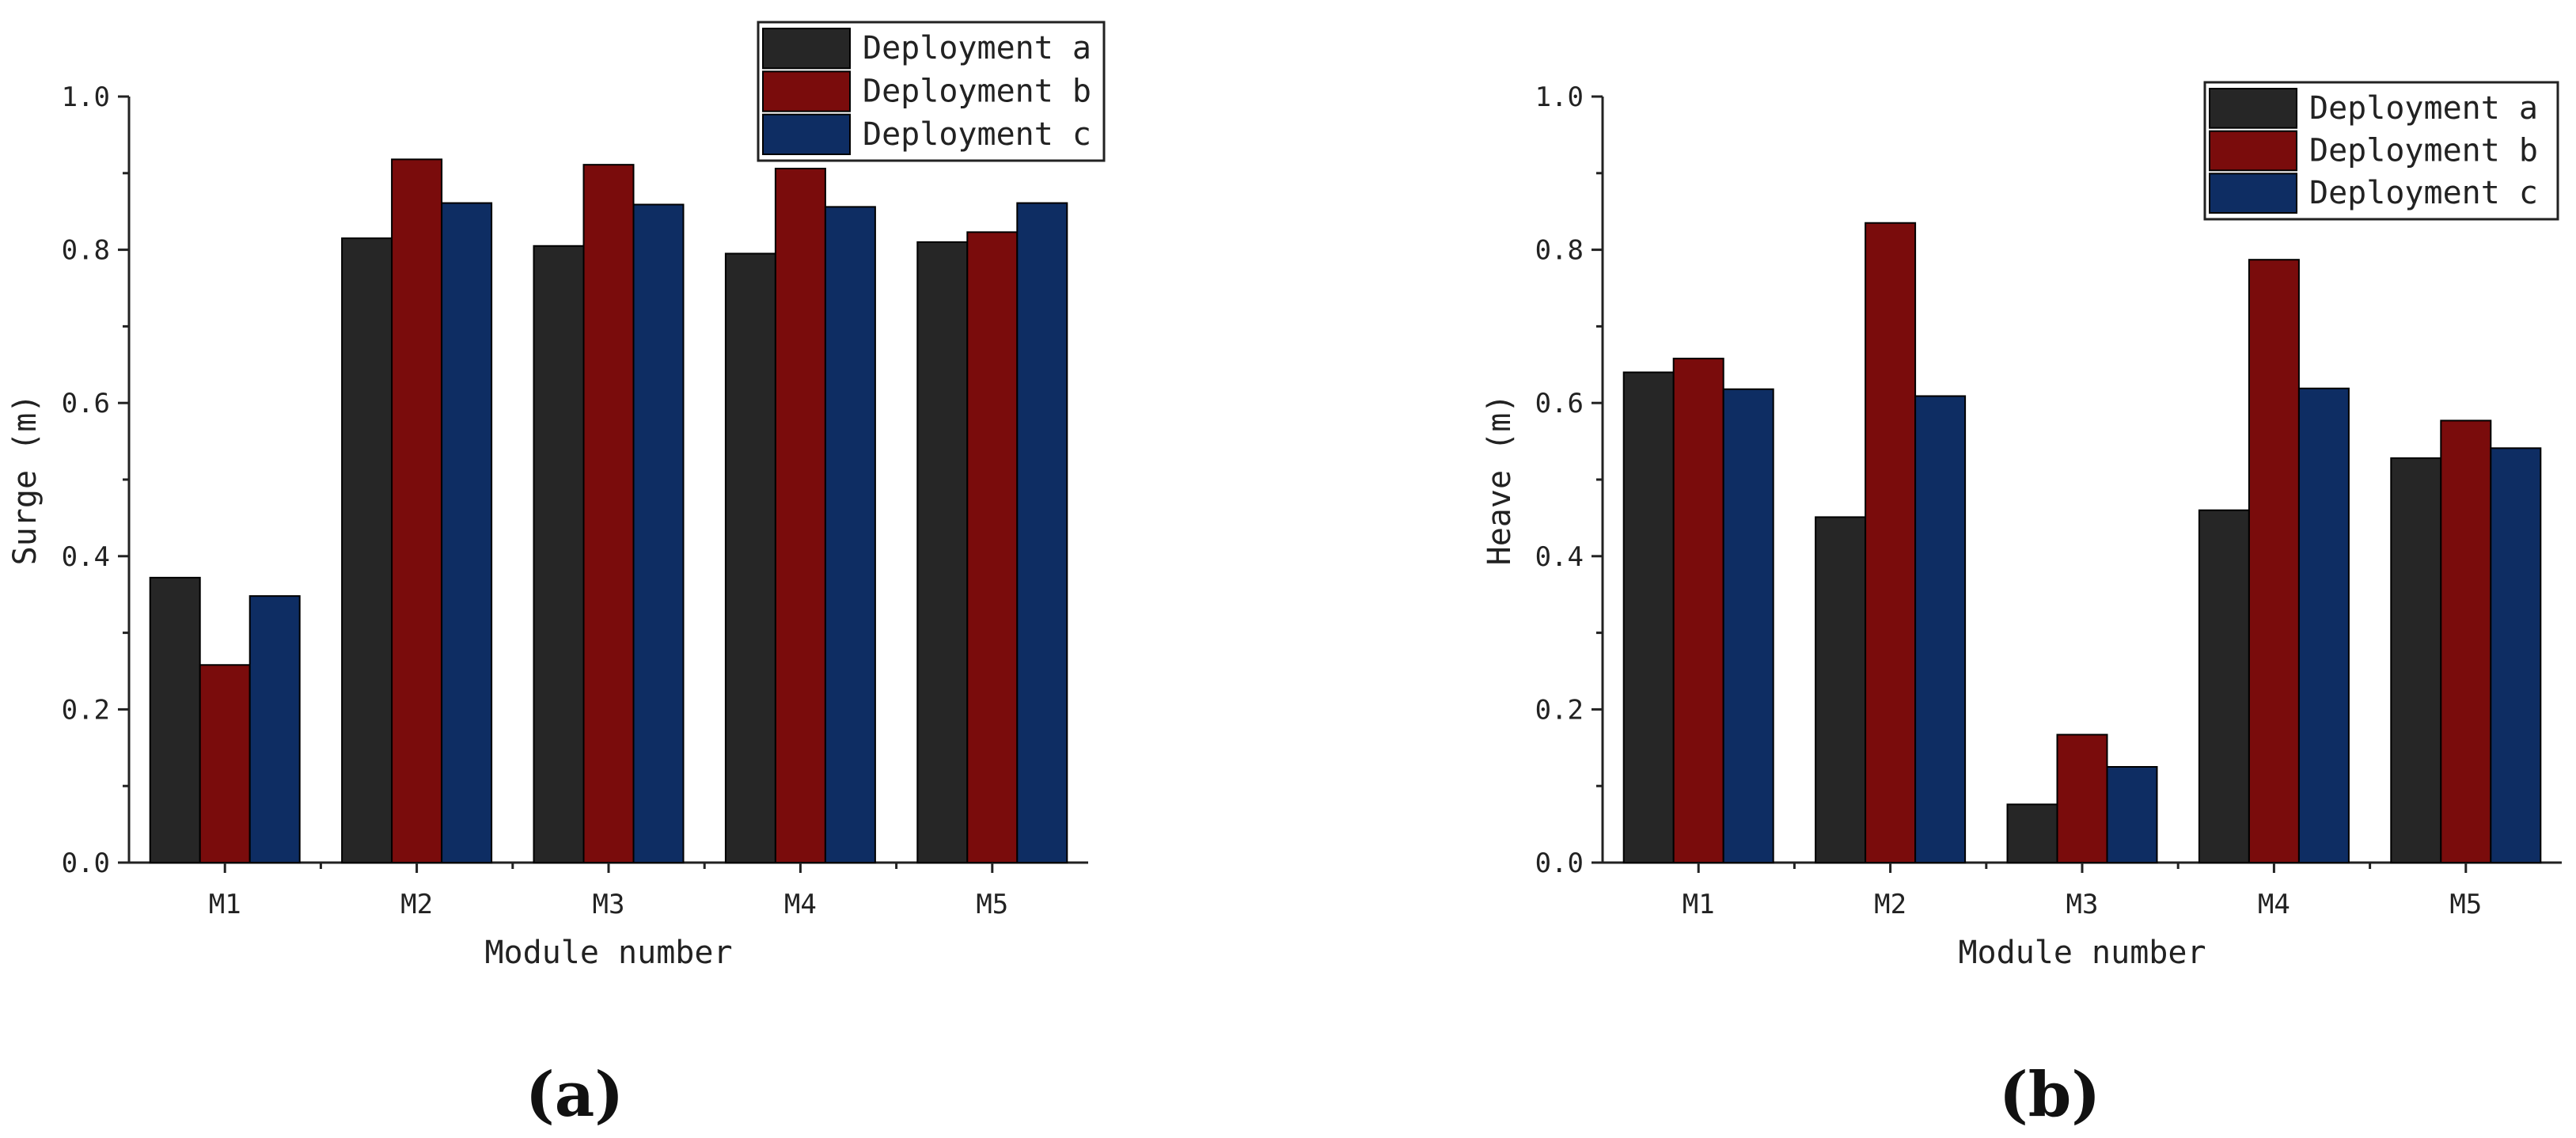  What do you see at coordinates (25, 480) in the screenshot?
I see `y-axis-title: Surge (m)` at bounding box center [25, 480].